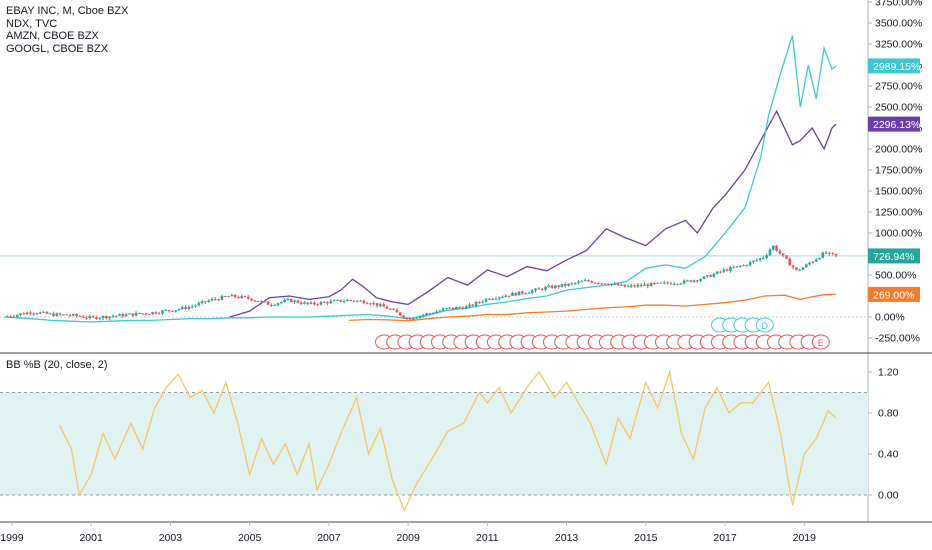  What do you see at coordinates (888, 496) in the screenshot?
I see `indicator-y-tick-label: 0.00` at bounding box center [888, 496].